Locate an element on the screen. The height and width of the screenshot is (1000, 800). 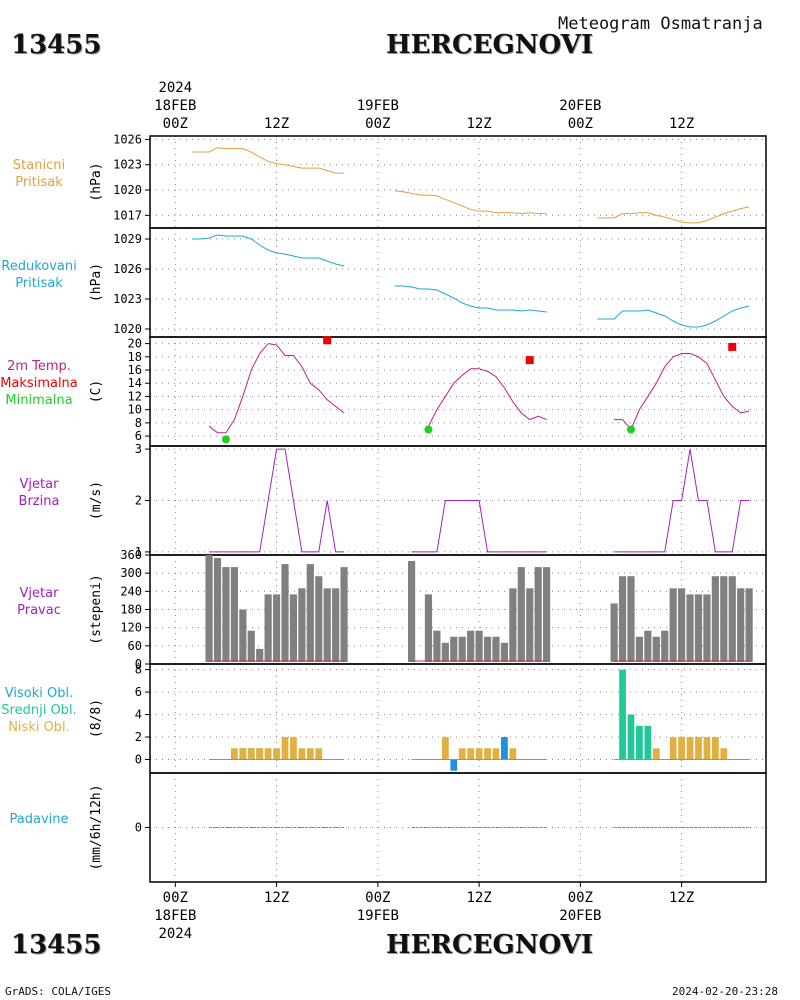
station-name-bottom: HERCEGNOVI is located at coordinates (489, 945).